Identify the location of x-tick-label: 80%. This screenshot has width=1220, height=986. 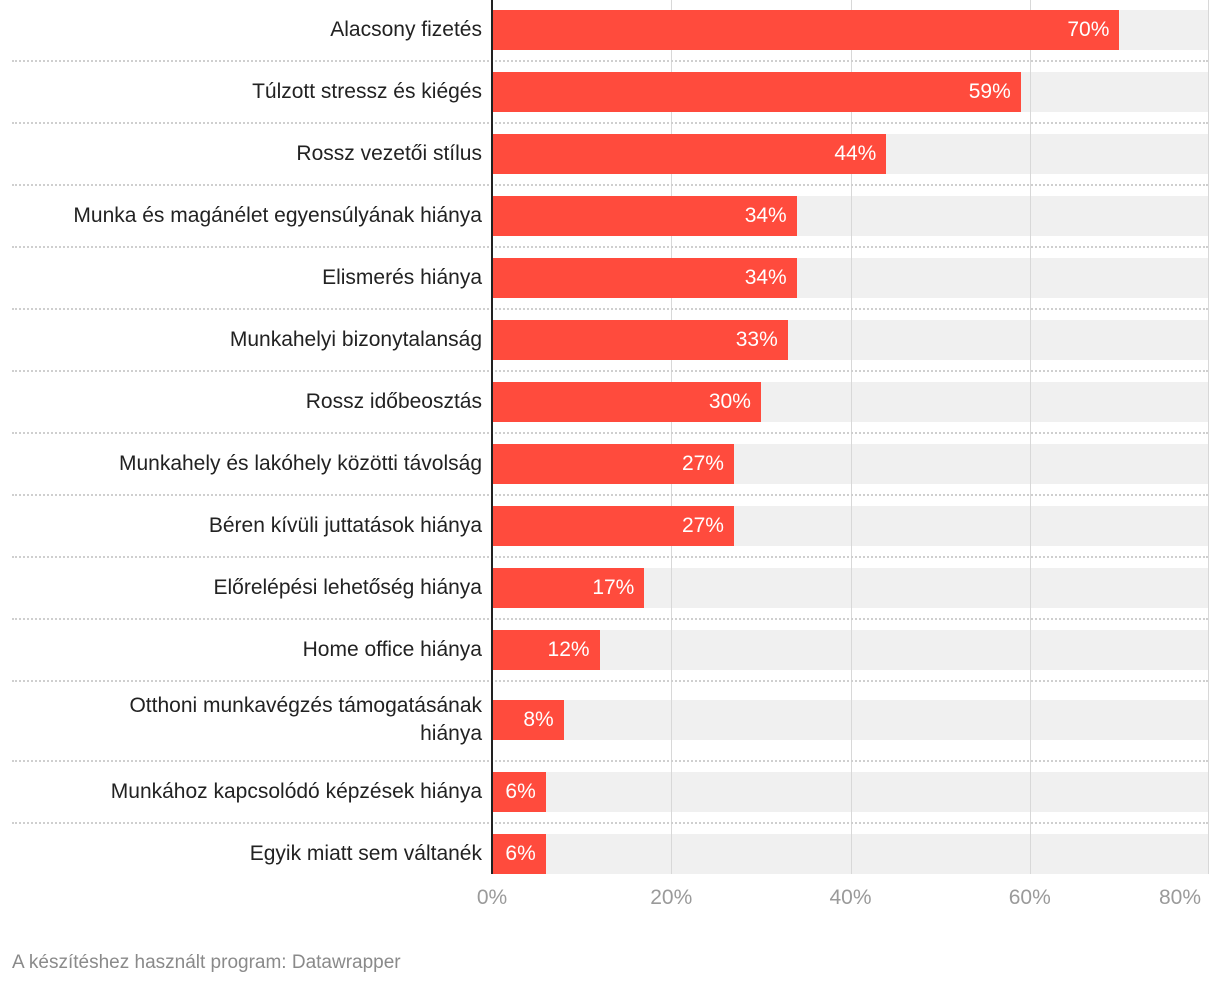
(1180, 897).